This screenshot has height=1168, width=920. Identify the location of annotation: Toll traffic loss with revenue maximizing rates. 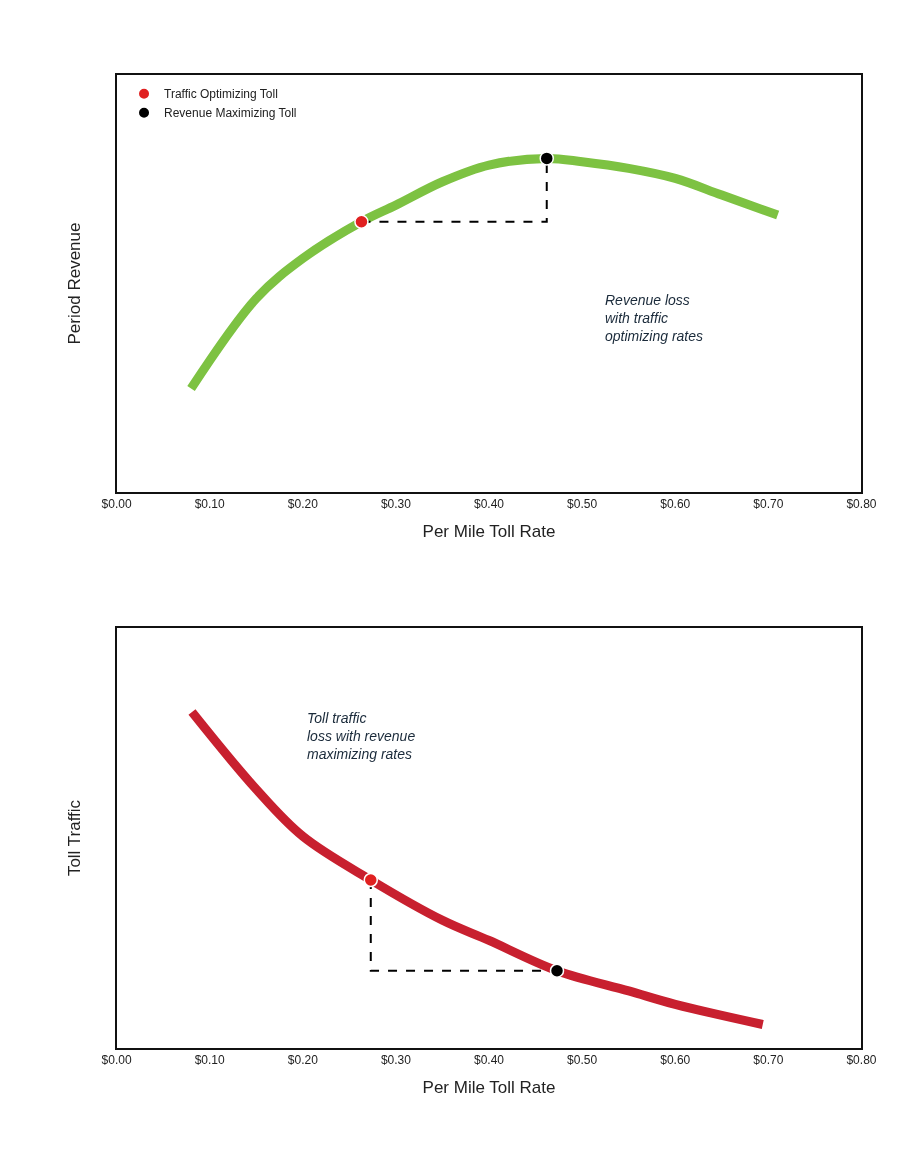
(361, 736).